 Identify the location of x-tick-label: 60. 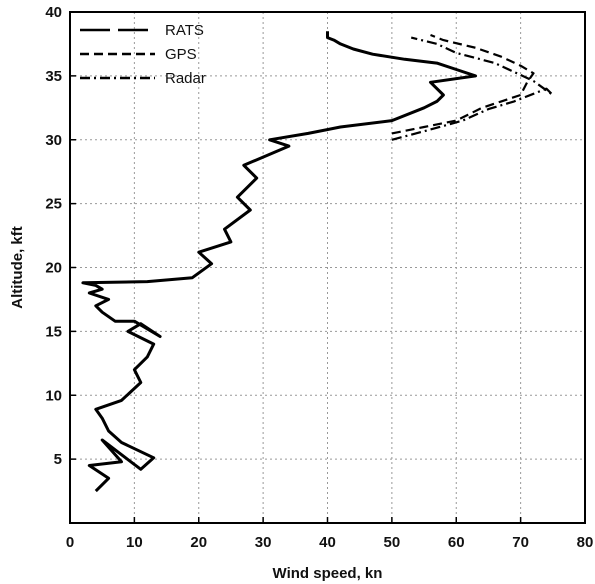
(456, 542).